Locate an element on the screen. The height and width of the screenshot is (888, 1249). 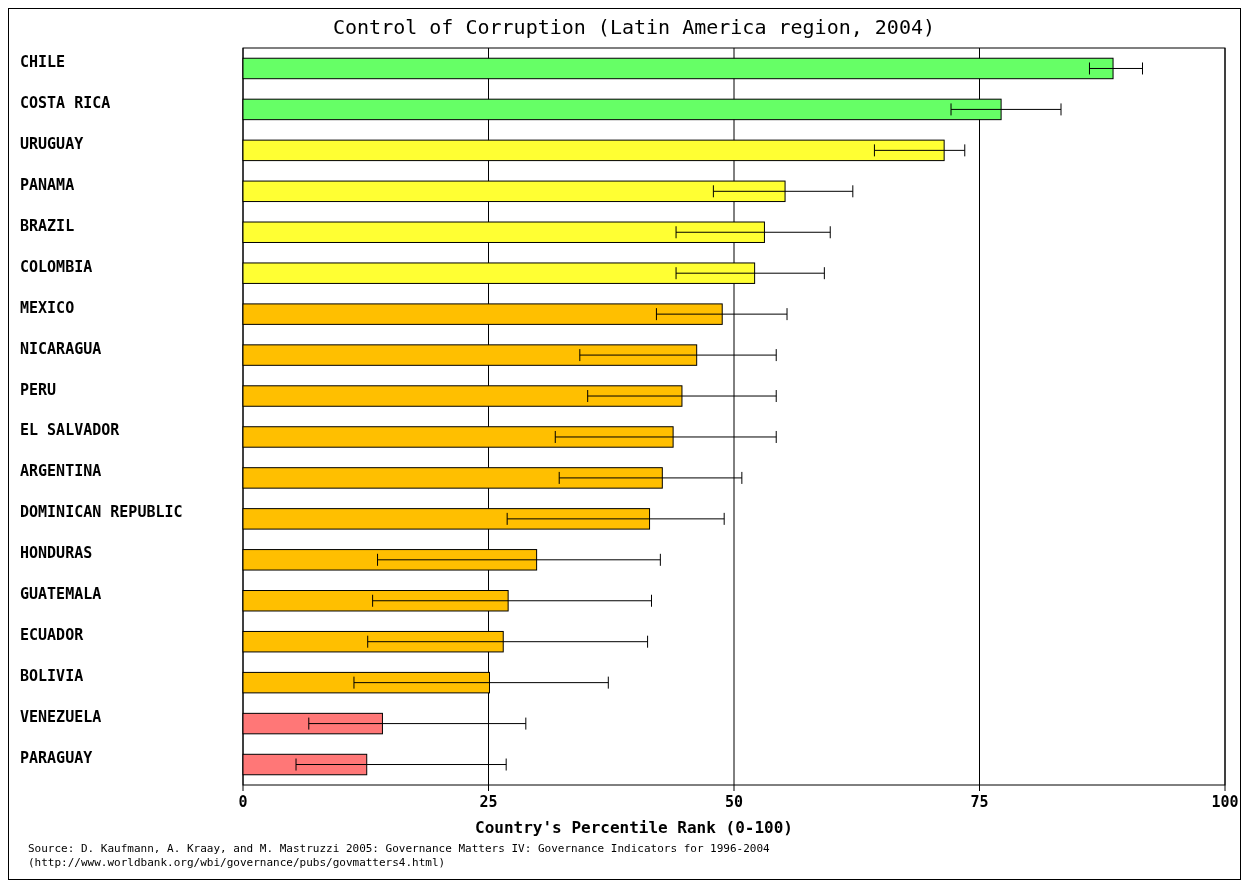
x-tick-label: 100 is located at coordinates (1225, 802).